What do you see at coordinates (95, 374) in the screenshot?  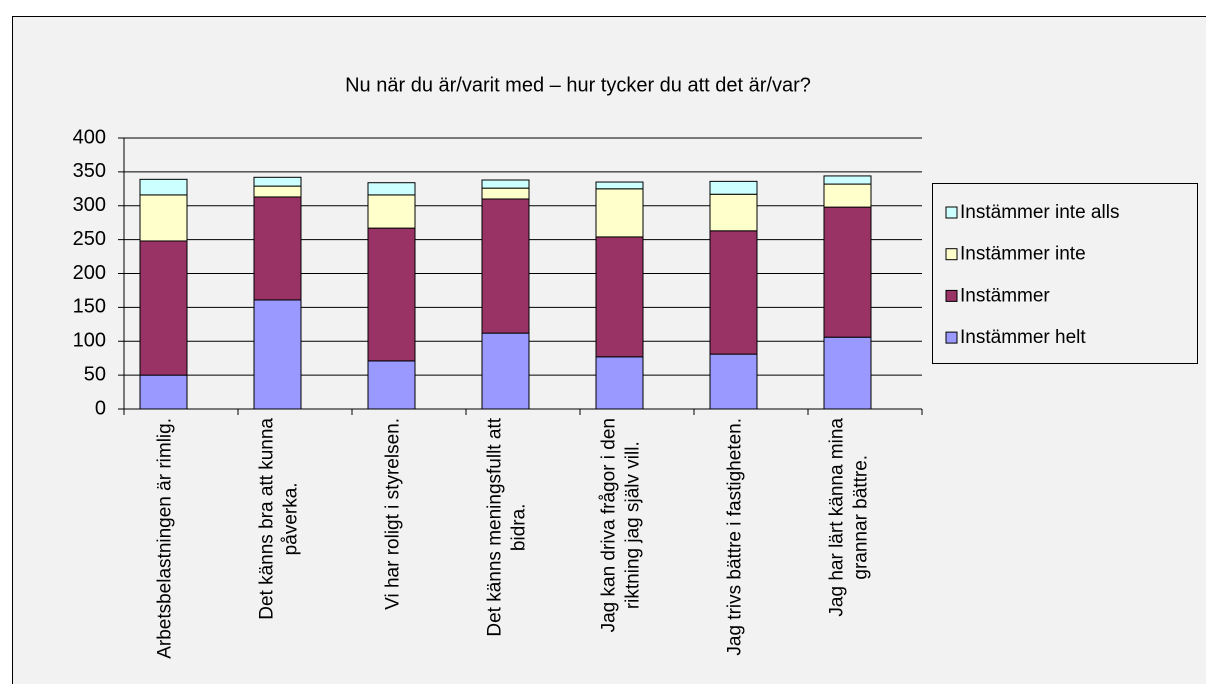 I see `y-tick-label: 50` at bounding box center [95, 374].